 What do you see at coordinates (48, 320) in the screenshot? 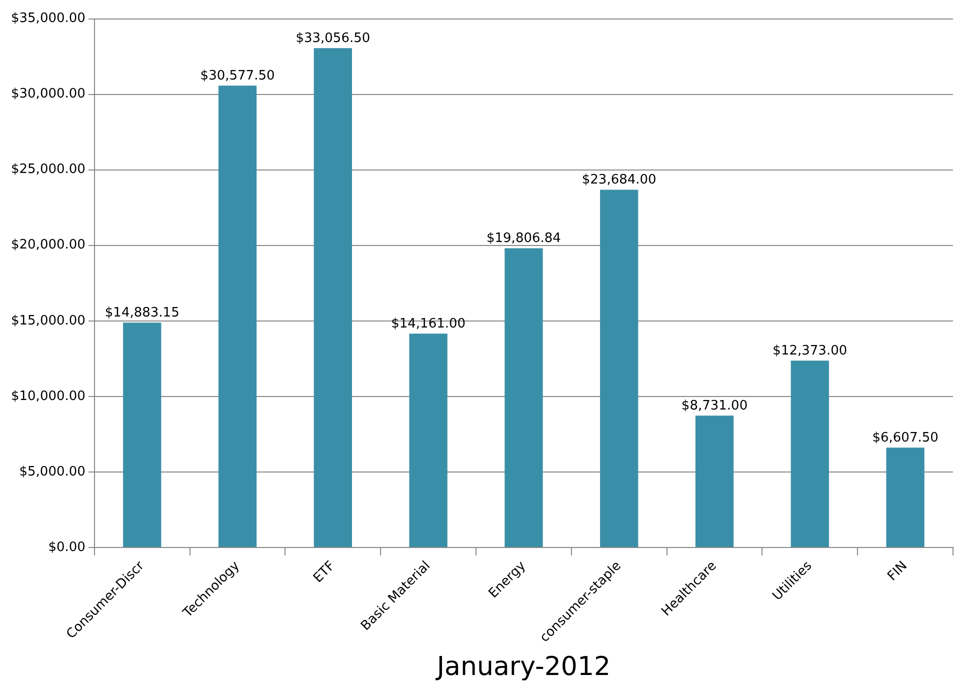
I see `y-tick-label: $15,000.00` at bounding box center [48, 320].